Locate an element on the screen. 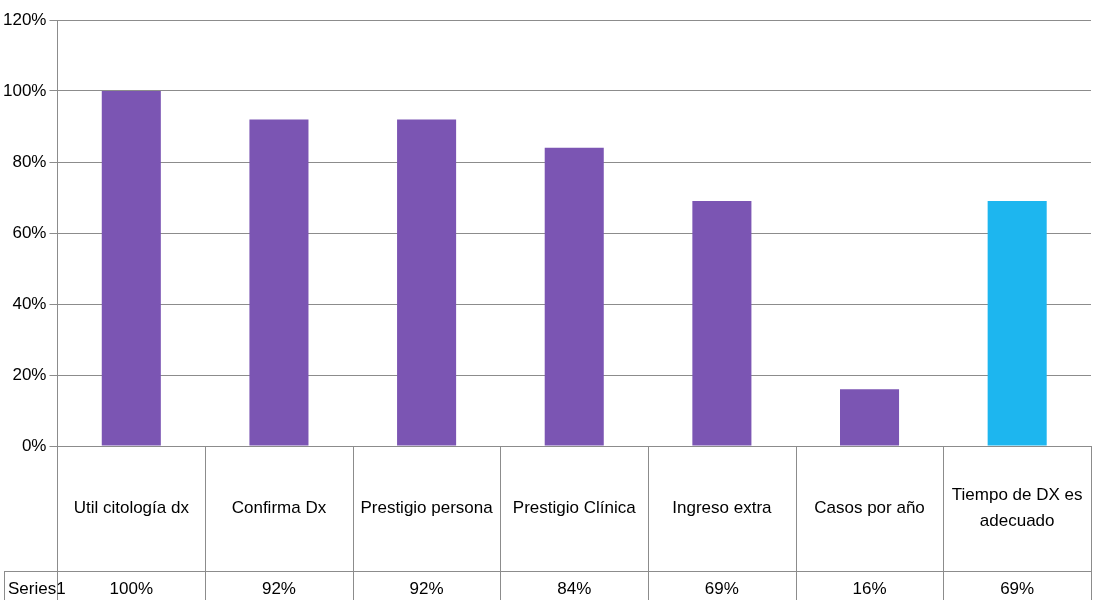 The image size is (1107, 600). x-tick-label: Ingreso extra is located at coordinates (722, 507).